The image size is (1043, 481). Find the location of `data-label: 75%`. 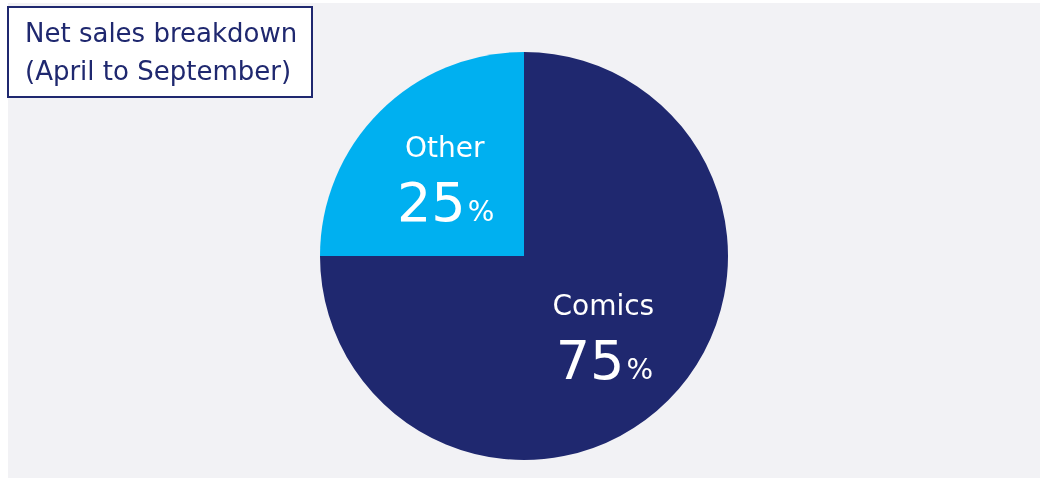

data-label: 75% is located at coordinates (604, 361).